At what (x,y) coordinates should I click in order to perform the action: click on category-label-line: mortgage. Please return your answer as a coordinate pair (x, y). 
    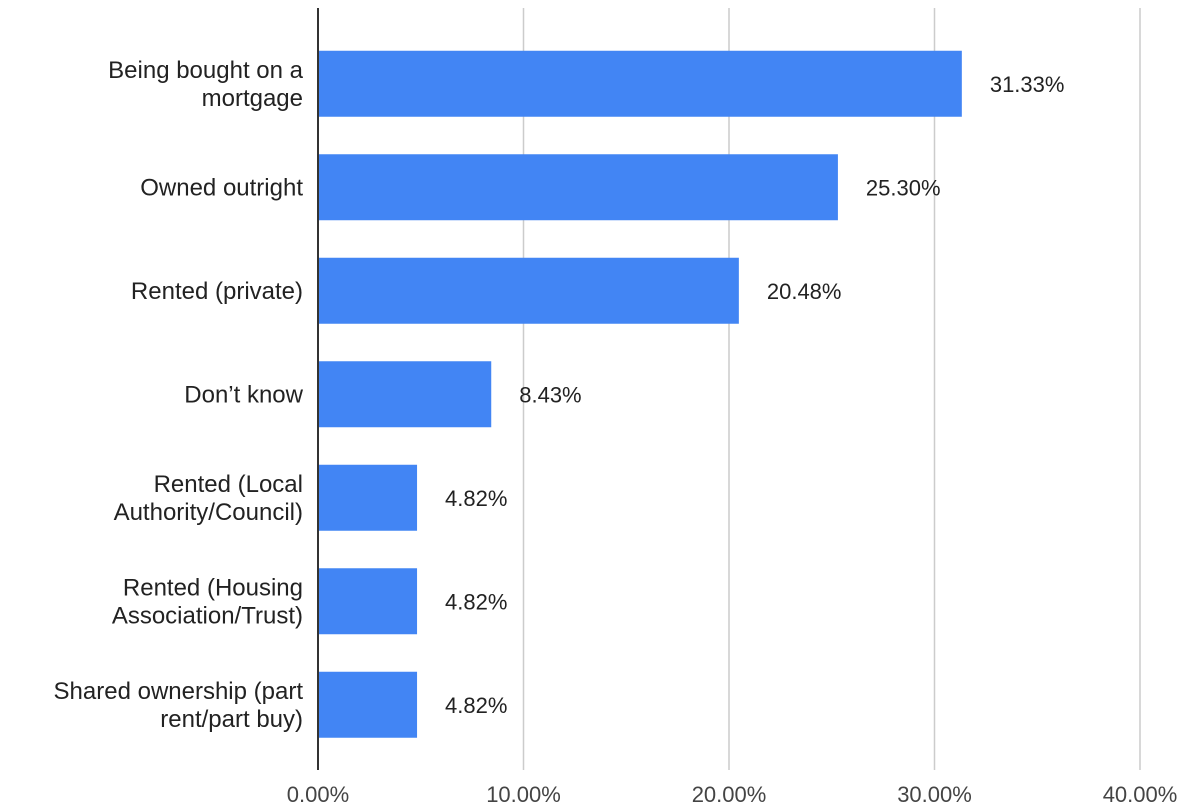
    Looking at the image, I should click on (252, 98).